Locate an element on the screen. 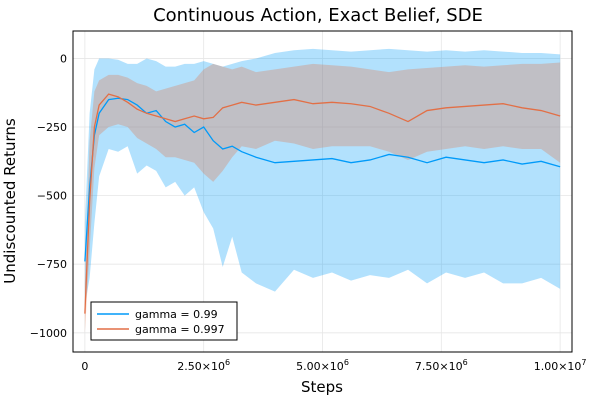 The image size is (600, 400). y-axis-ticks: 0 −250 −500 −750 −1000 is located at coordinates (48, 195).